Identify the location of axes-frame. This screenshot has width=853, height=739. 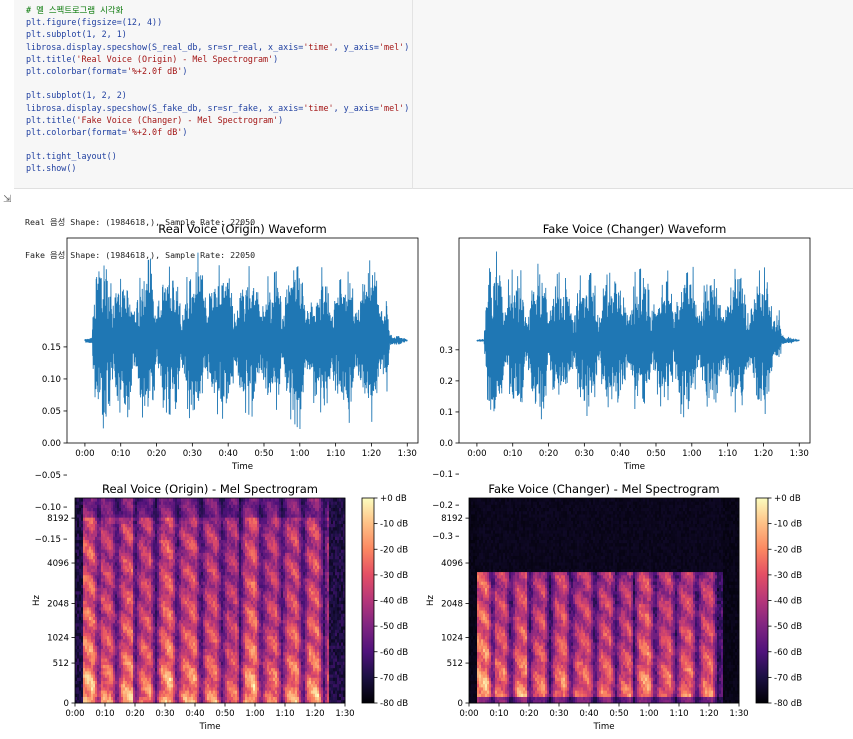
(634, 340).